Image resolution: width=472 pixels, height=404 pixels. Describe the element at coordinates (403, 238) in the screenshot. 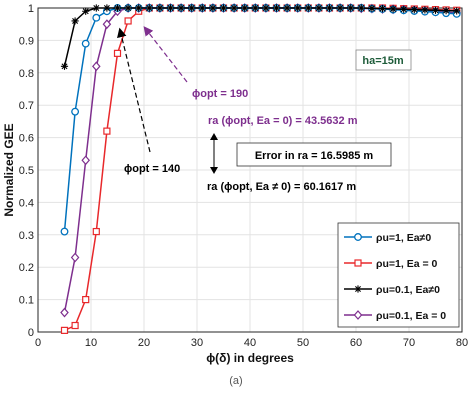

I see `legend-label: ρu=1, Ea≠0` at that location.